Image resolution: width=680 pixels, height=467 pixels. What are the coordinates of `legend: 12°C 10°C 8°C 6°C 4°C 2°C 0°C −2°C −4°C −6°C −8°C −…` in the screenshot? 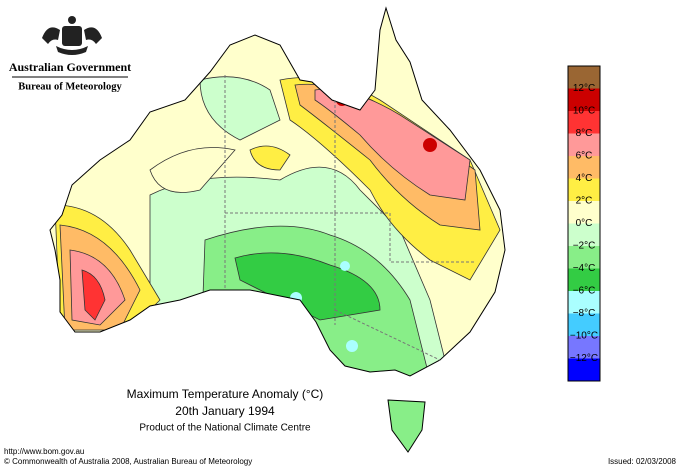 It's located at (584, 223).